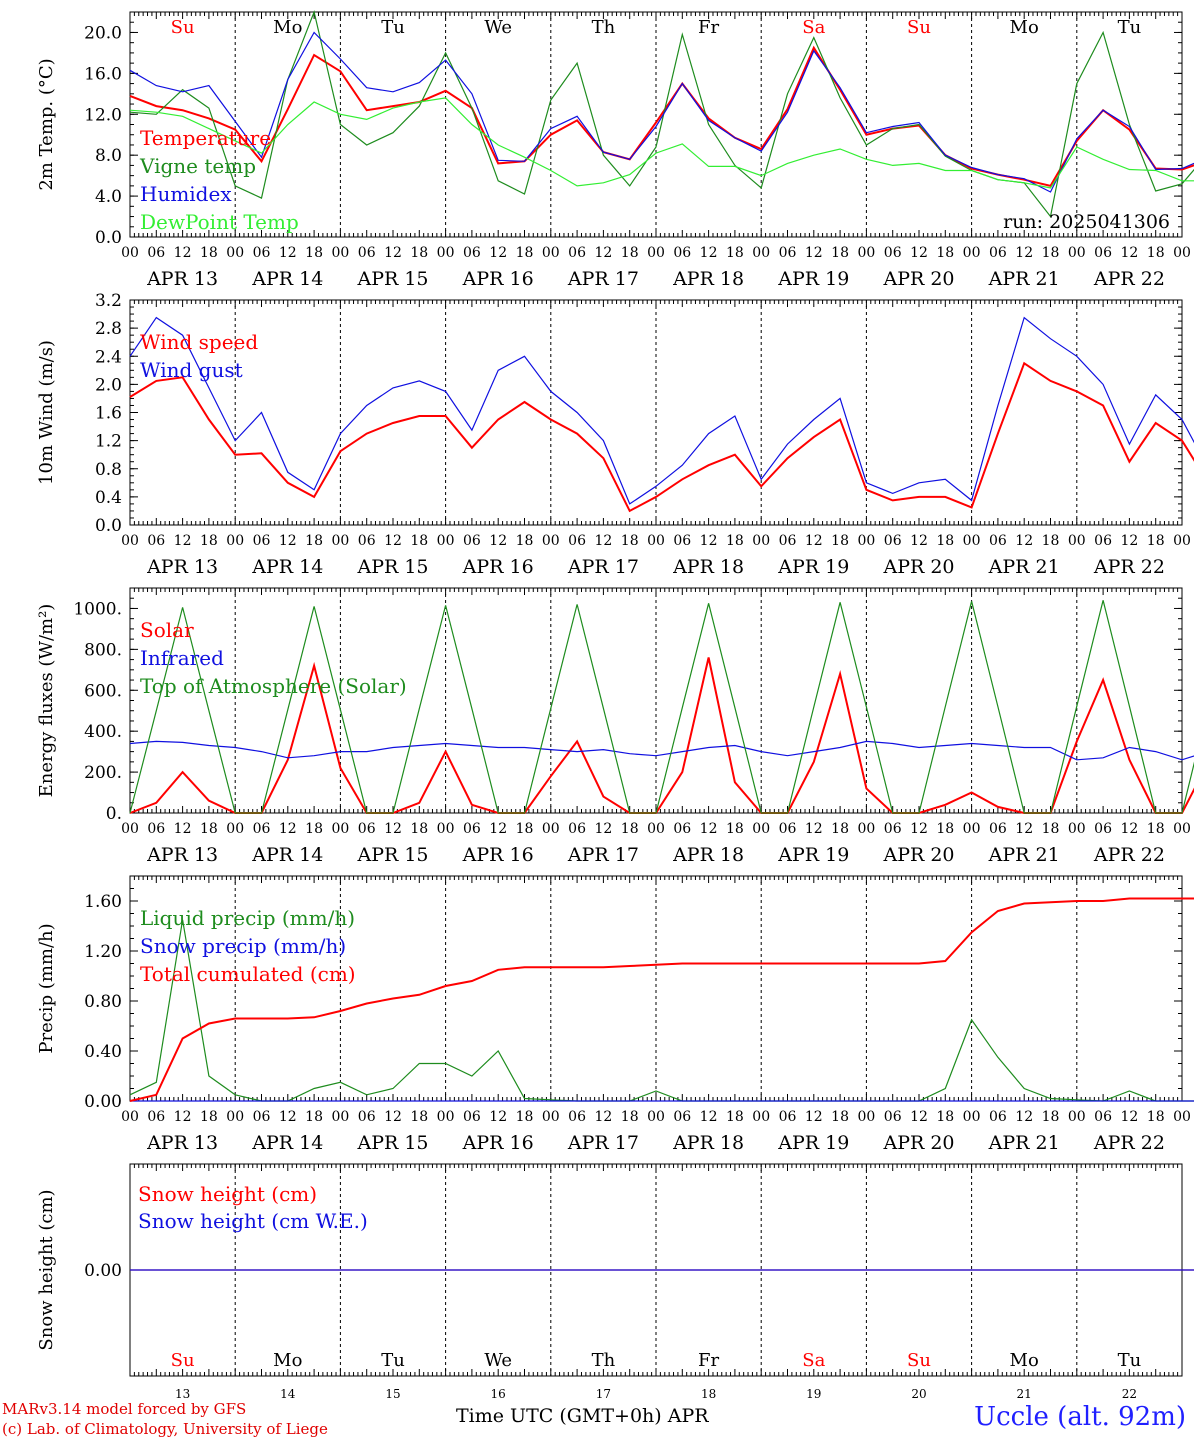 This screenshot has width=1194, height=1440. I want to click on date-label: APR 22, so click(1129, 855).